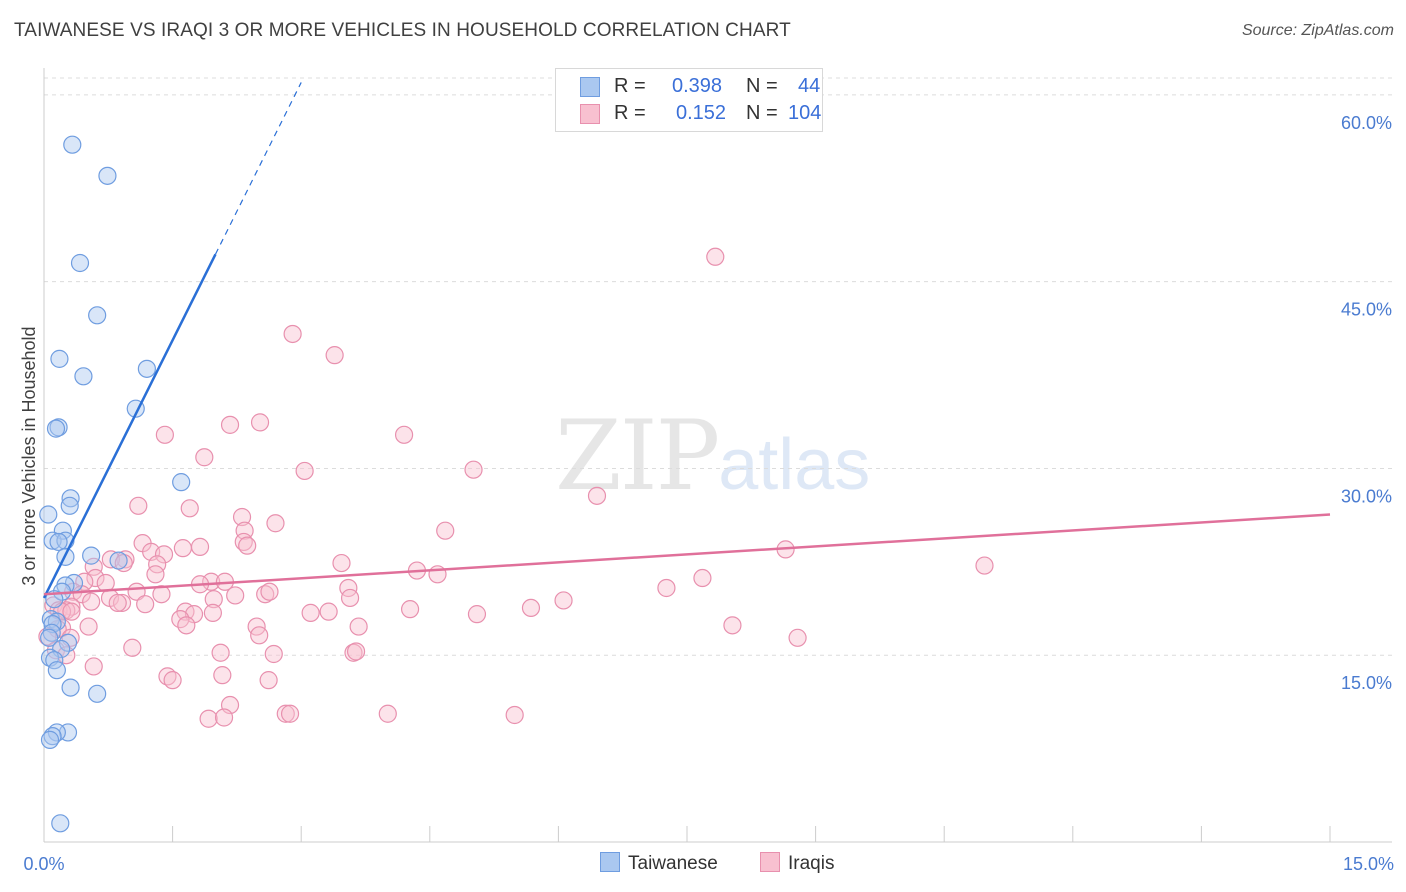  What do you see at coordinates (701, 113) in the screenshot?
I see `legend-r-value: 0.152` at bounding box center [701, 113].